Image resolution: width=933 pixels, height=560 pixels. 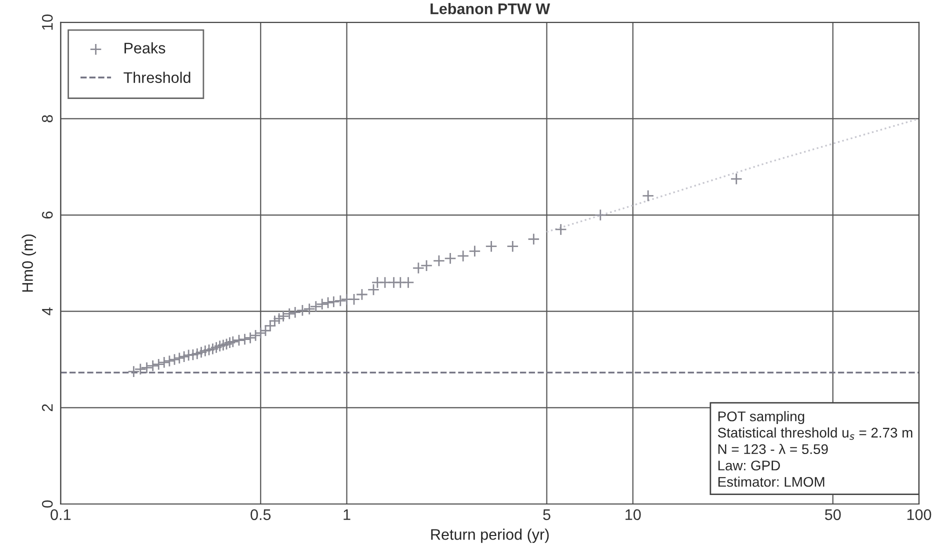 What do you see at coordinates (771, 481) in the screenshot?
I see `annotation: Estimator: LMOM` at bounding box center [771, 481].